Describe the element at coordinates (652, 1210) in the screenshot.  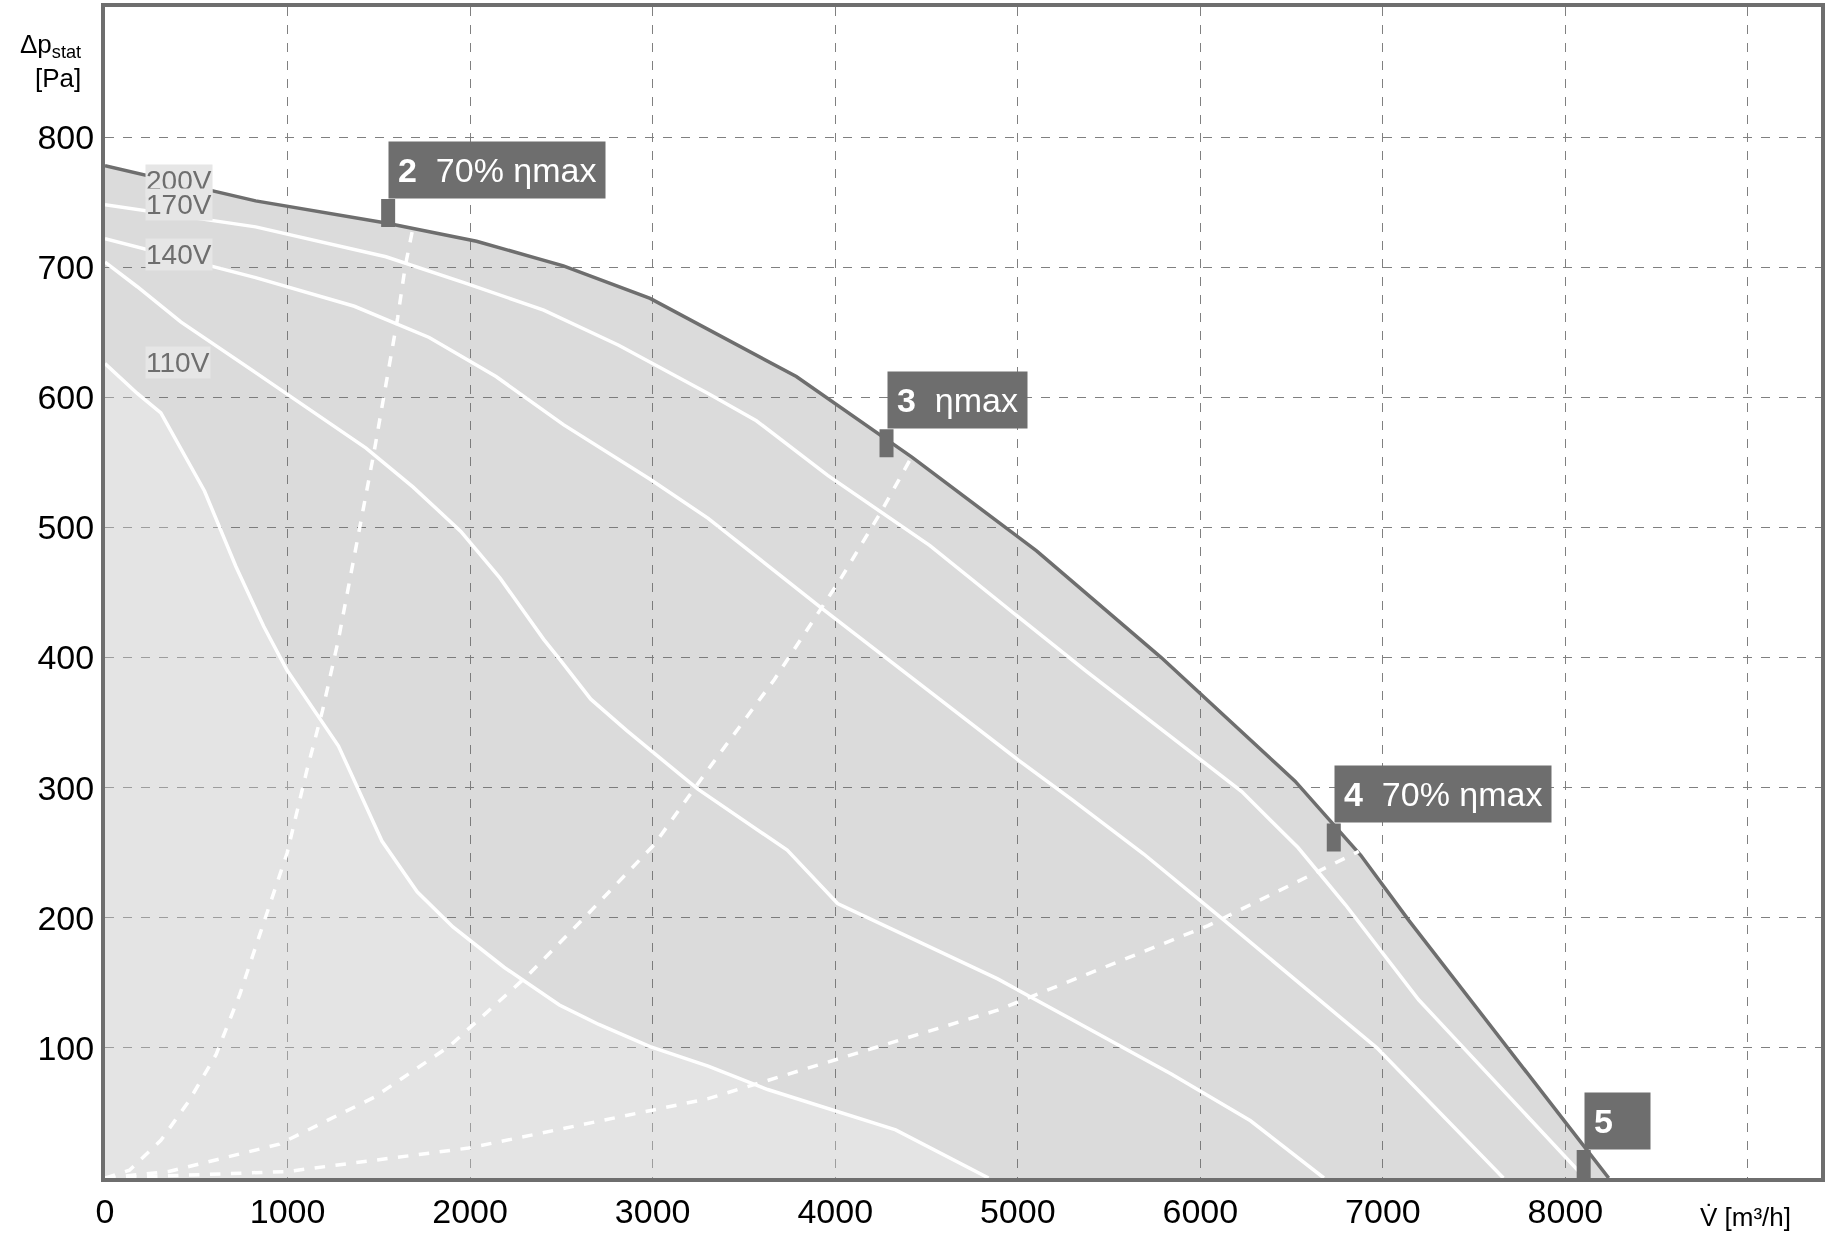
I see `x-tick-label: 3000` at that location.